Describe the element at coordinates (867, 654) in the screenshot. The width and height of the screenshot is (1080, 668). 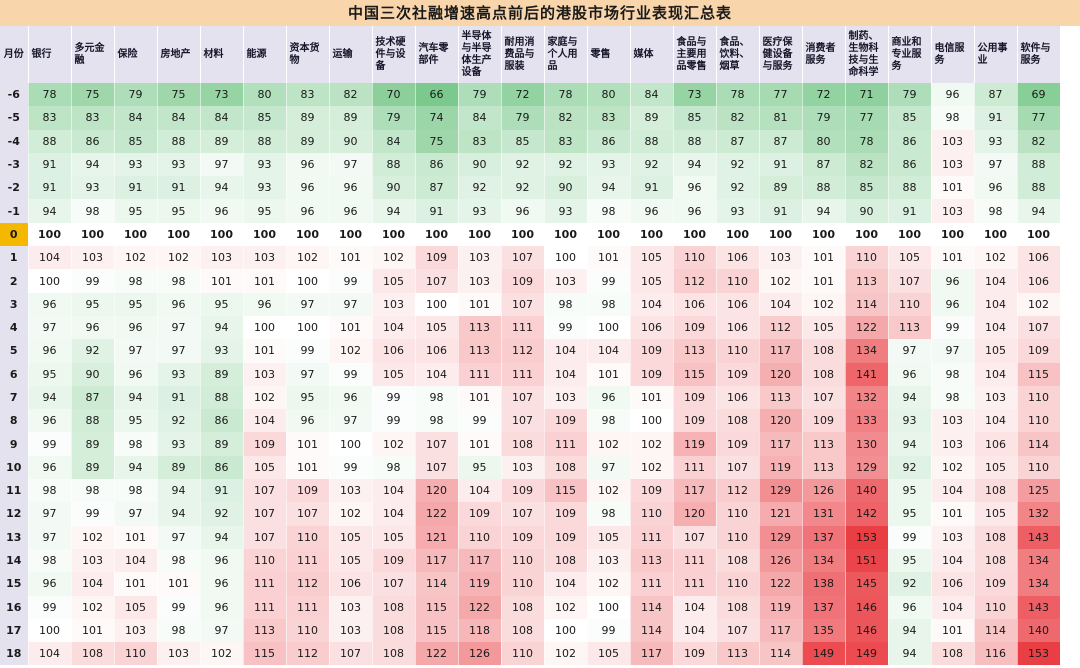
I see `value-cell: 149` at that location.